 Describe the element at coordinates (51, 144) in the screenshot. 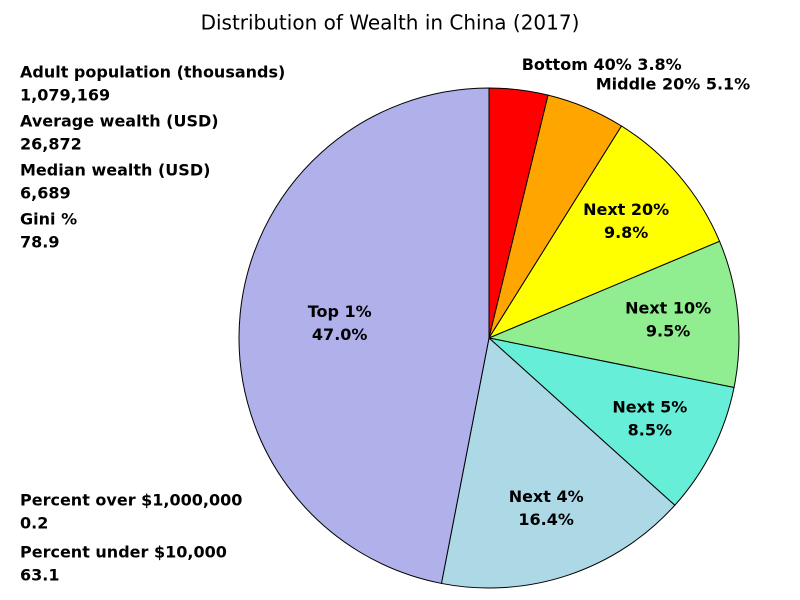

I see `stat-value: 26,872` at that location.